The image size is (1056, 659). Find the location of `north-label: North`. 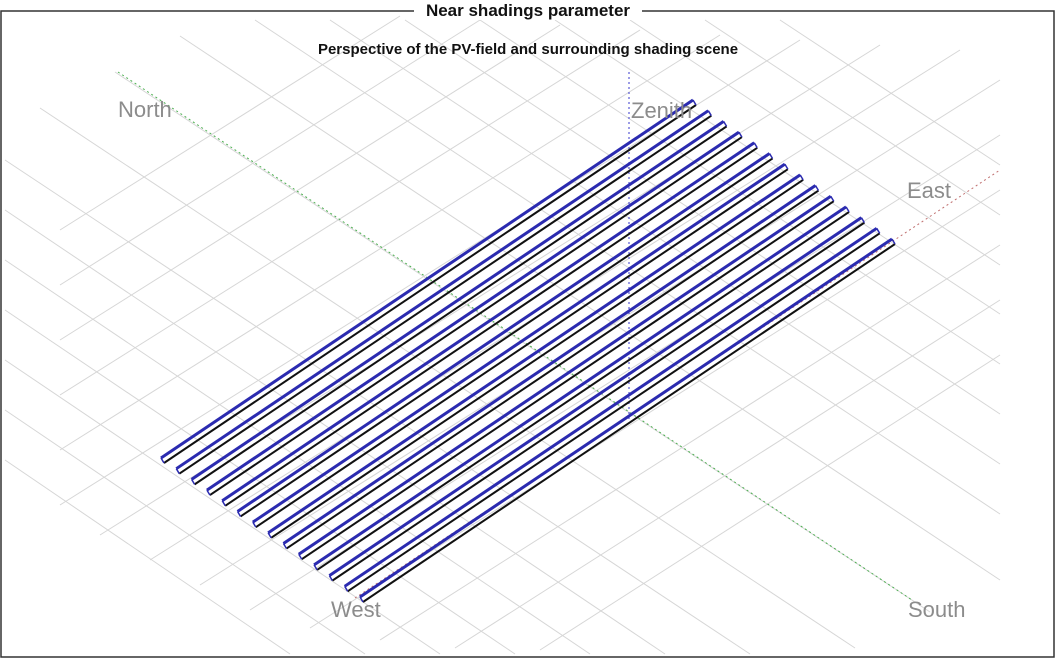

north-label: North is located at coordinates (145, 109).